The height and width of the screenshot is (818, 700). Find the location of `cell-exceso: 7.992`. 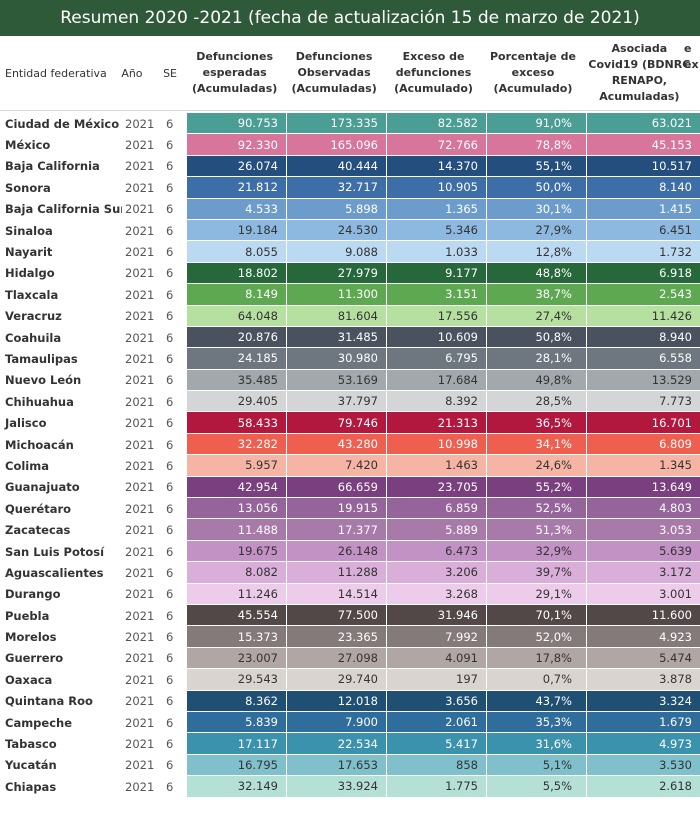

cell-exceso: 7.992 is located at coordinates (436, 637).